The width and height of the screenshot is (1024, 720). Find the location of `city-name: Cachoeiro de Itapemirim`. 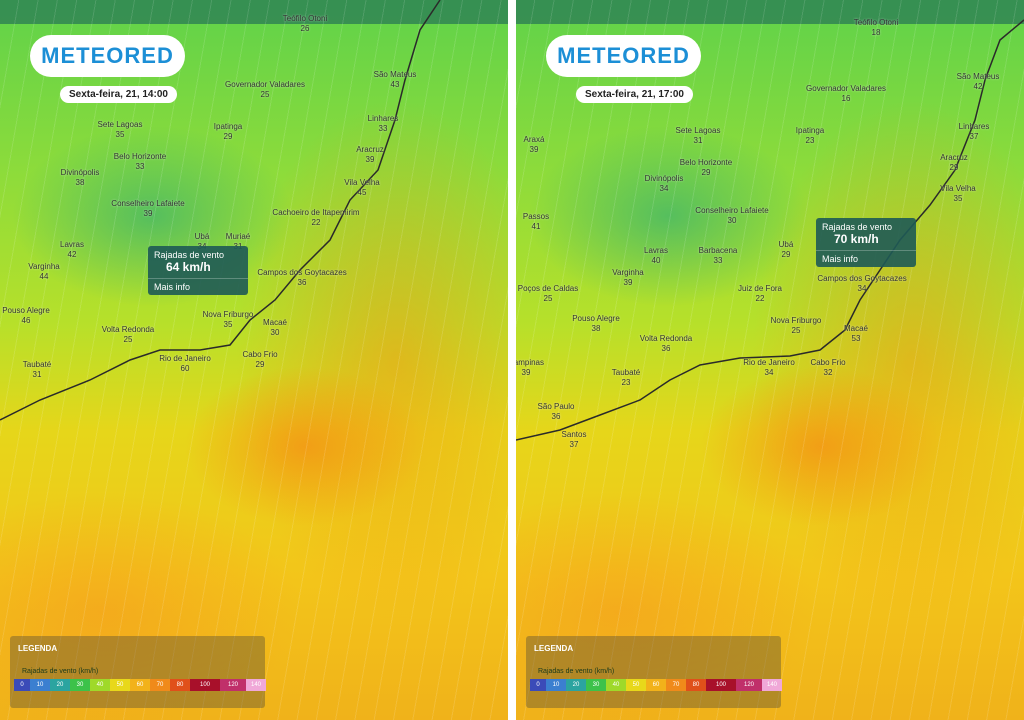

city-name: Cachoeiro de Itapemirim is located at coordinates (316, 212).